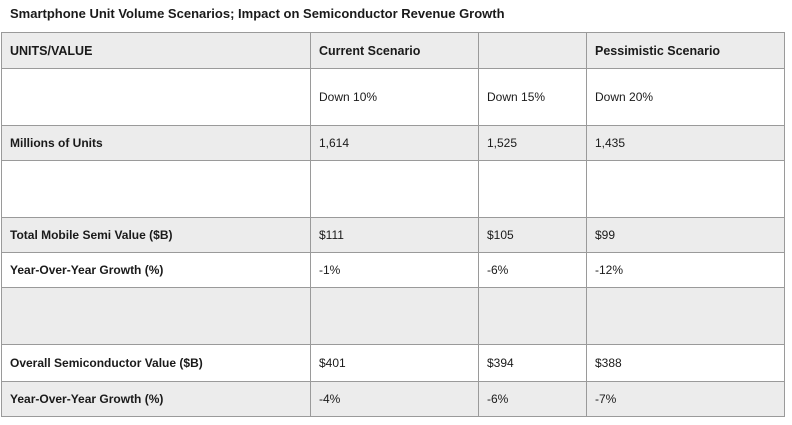 This screenshot has width=792, height=425. I want to click on table-cell: $105, so click(532, 235).